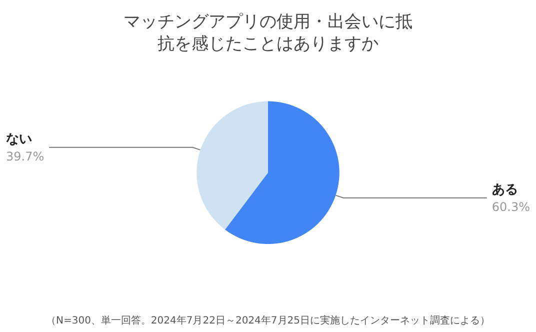 This screenshot has height=332, width=536. What do you see at coordinates (268, 33) in the screenshot?
I see `chart-title: マッチングアプリの使用・出会いに抵抗を感じたことはありますか` at bounding box center [268, 33].